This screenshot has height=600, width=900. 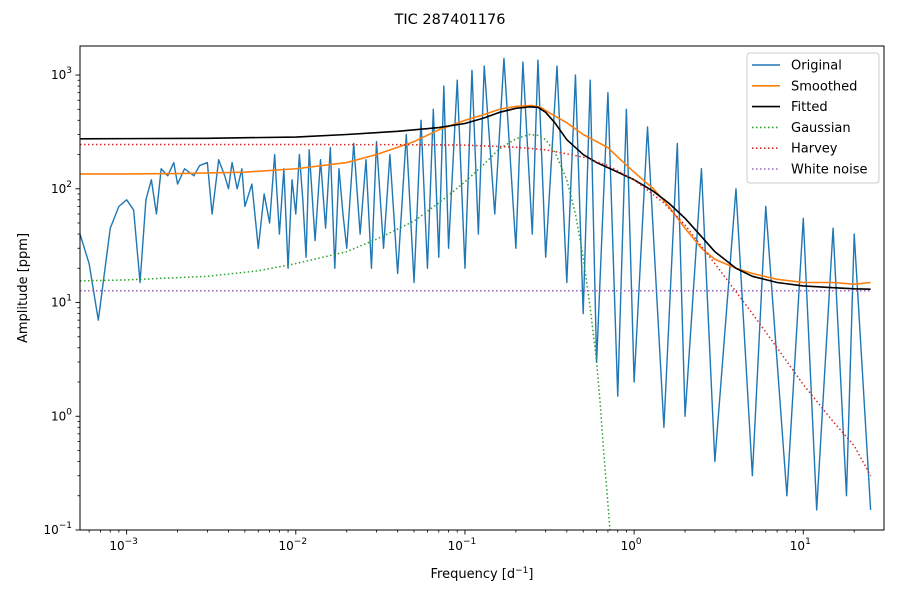 I want to click on x-tick-label: 10⁰, so click(x=631, y=545).